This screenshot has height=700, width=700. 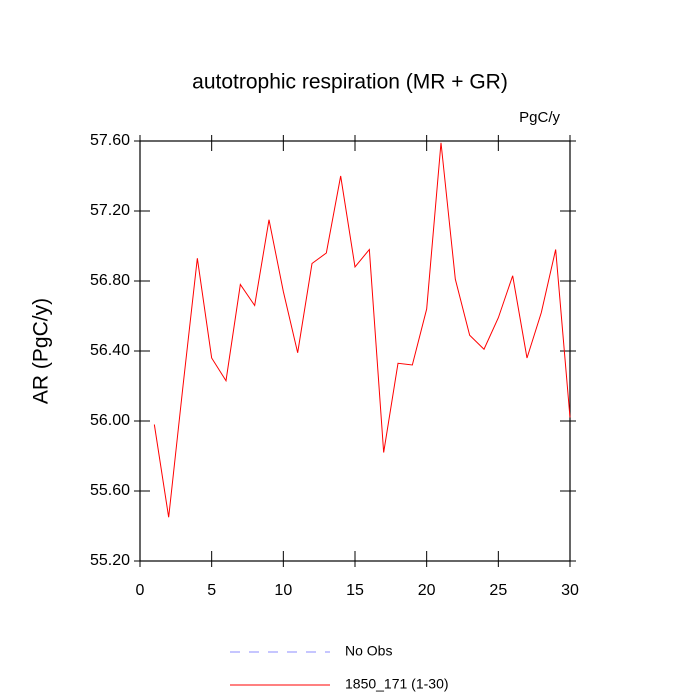 I want to click on x-tick-label: 30, so click(x=570, y=590).